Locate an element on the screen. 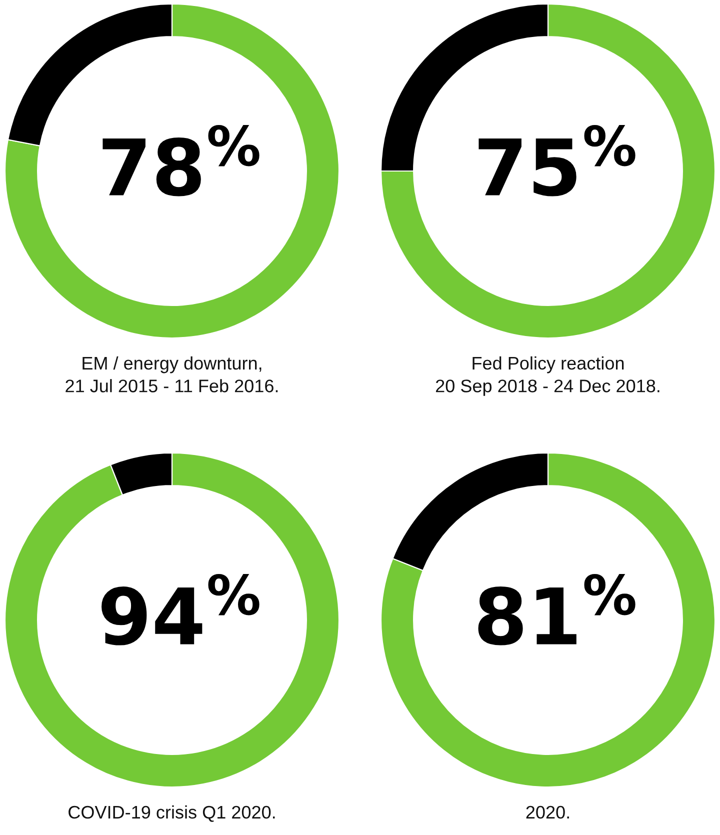  text: 2020. is located at coordinates (547, 812).